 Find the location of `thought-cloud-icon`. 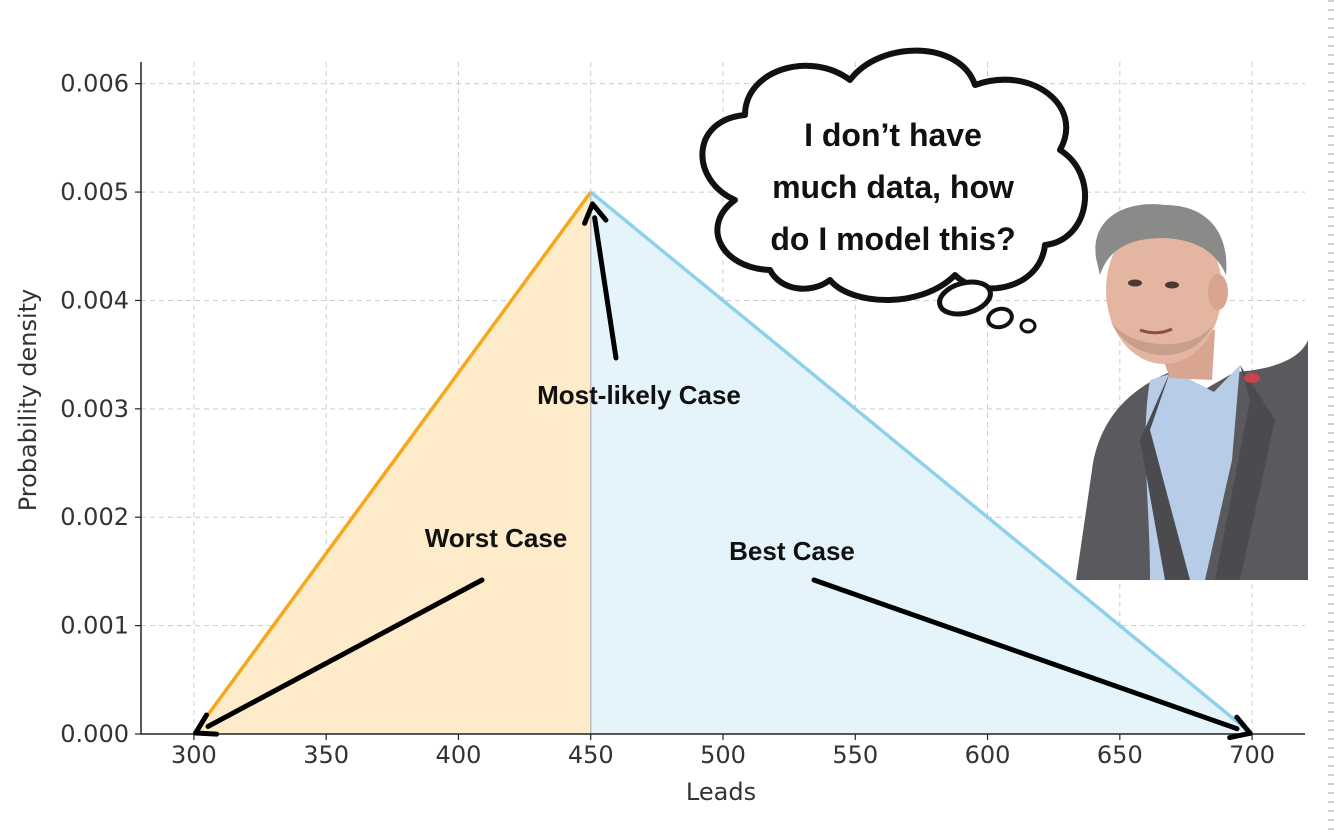

thought-cloud-icon is located at coordinates (893, 175).